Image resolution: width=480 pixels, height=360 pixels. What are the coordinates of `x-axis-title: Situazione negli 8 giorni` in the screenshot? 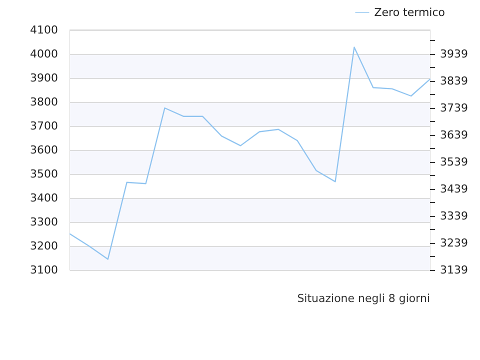 It's located at (363, 298).